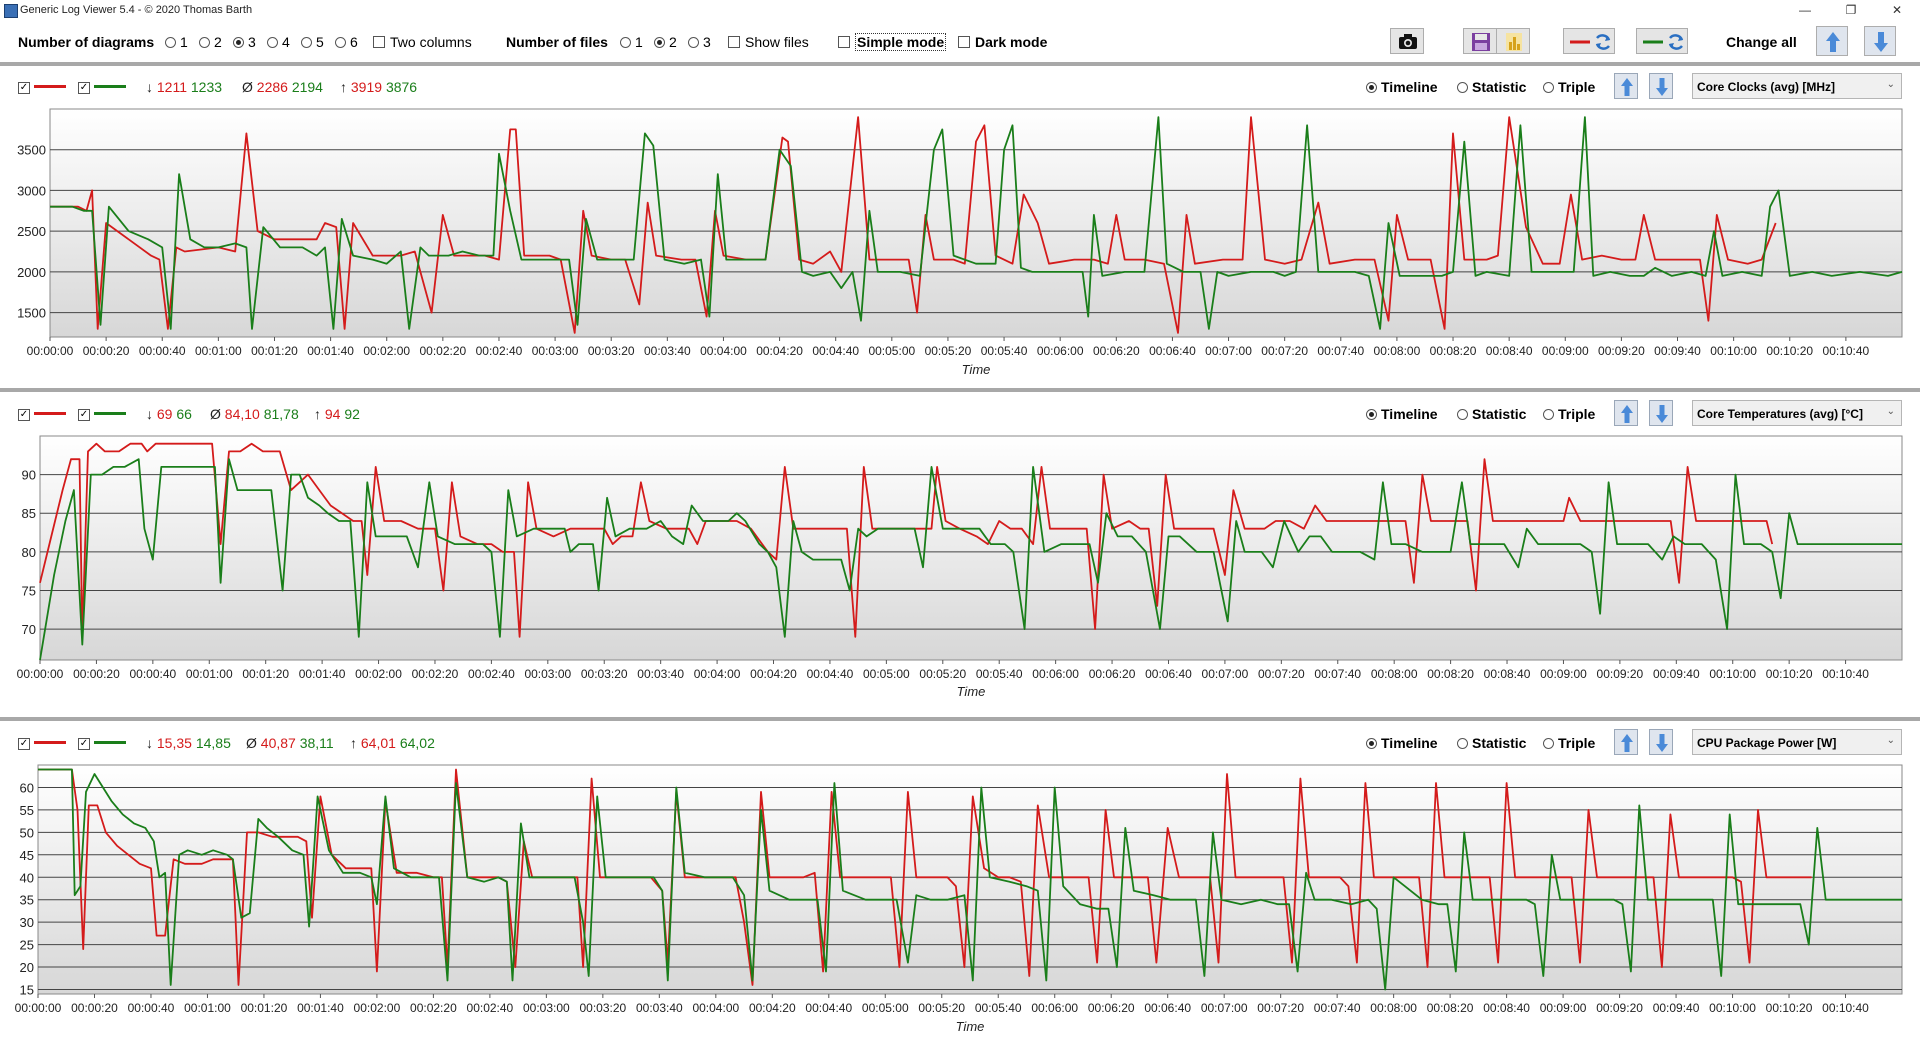 The width and height of the screenshot is (1920, 1044). Describe the element at coordinates (244, 42) in the screenshot. I see `diagrams-option-3: 3` at that location.